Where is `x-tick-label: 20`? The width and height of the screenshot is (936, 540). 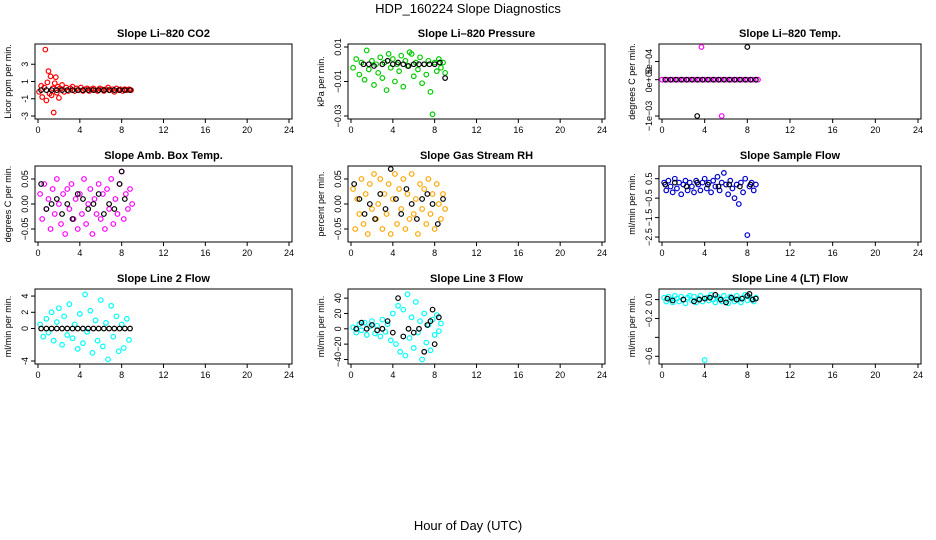
x-tick-label: 20 is located at coordinates (560, 253).